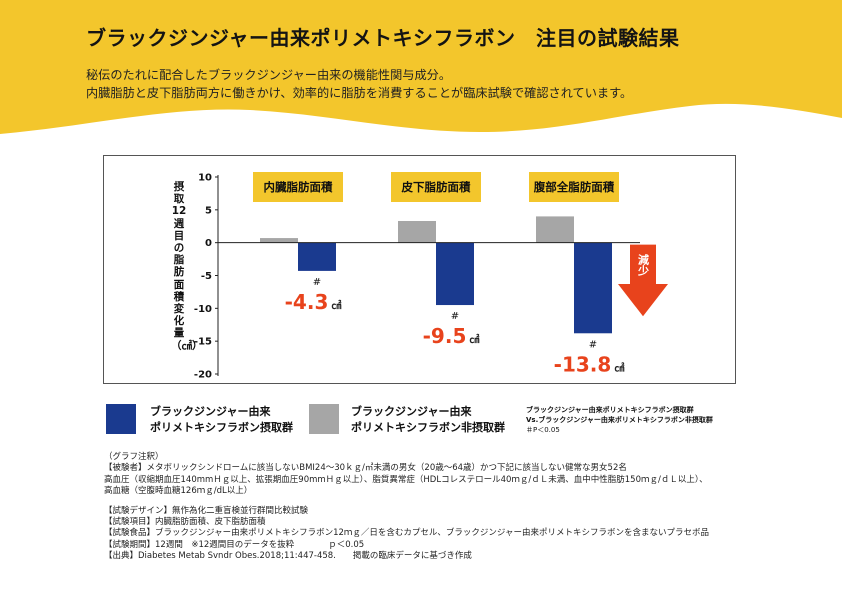 The height and width of the screenshot is (595, 842). What do you see at coordinates (208, 210) in the screenshot?
I see `y-tick-label: 5` at bounding box center [208, 210].